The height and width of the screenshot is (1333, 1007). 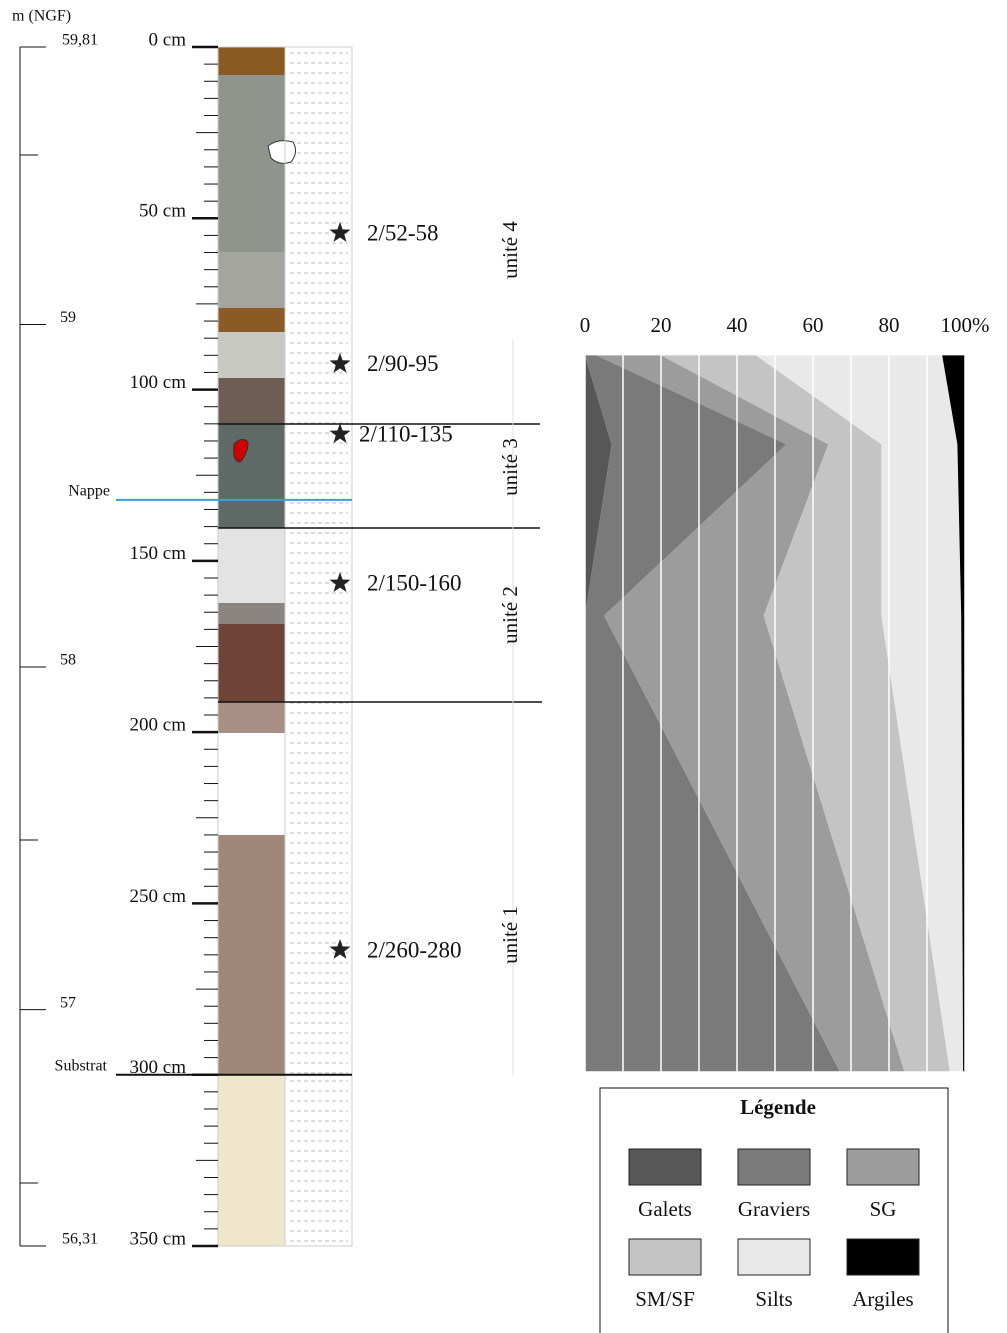 I want to click on legend-label: Argiles, so click(x=882, y=1299).